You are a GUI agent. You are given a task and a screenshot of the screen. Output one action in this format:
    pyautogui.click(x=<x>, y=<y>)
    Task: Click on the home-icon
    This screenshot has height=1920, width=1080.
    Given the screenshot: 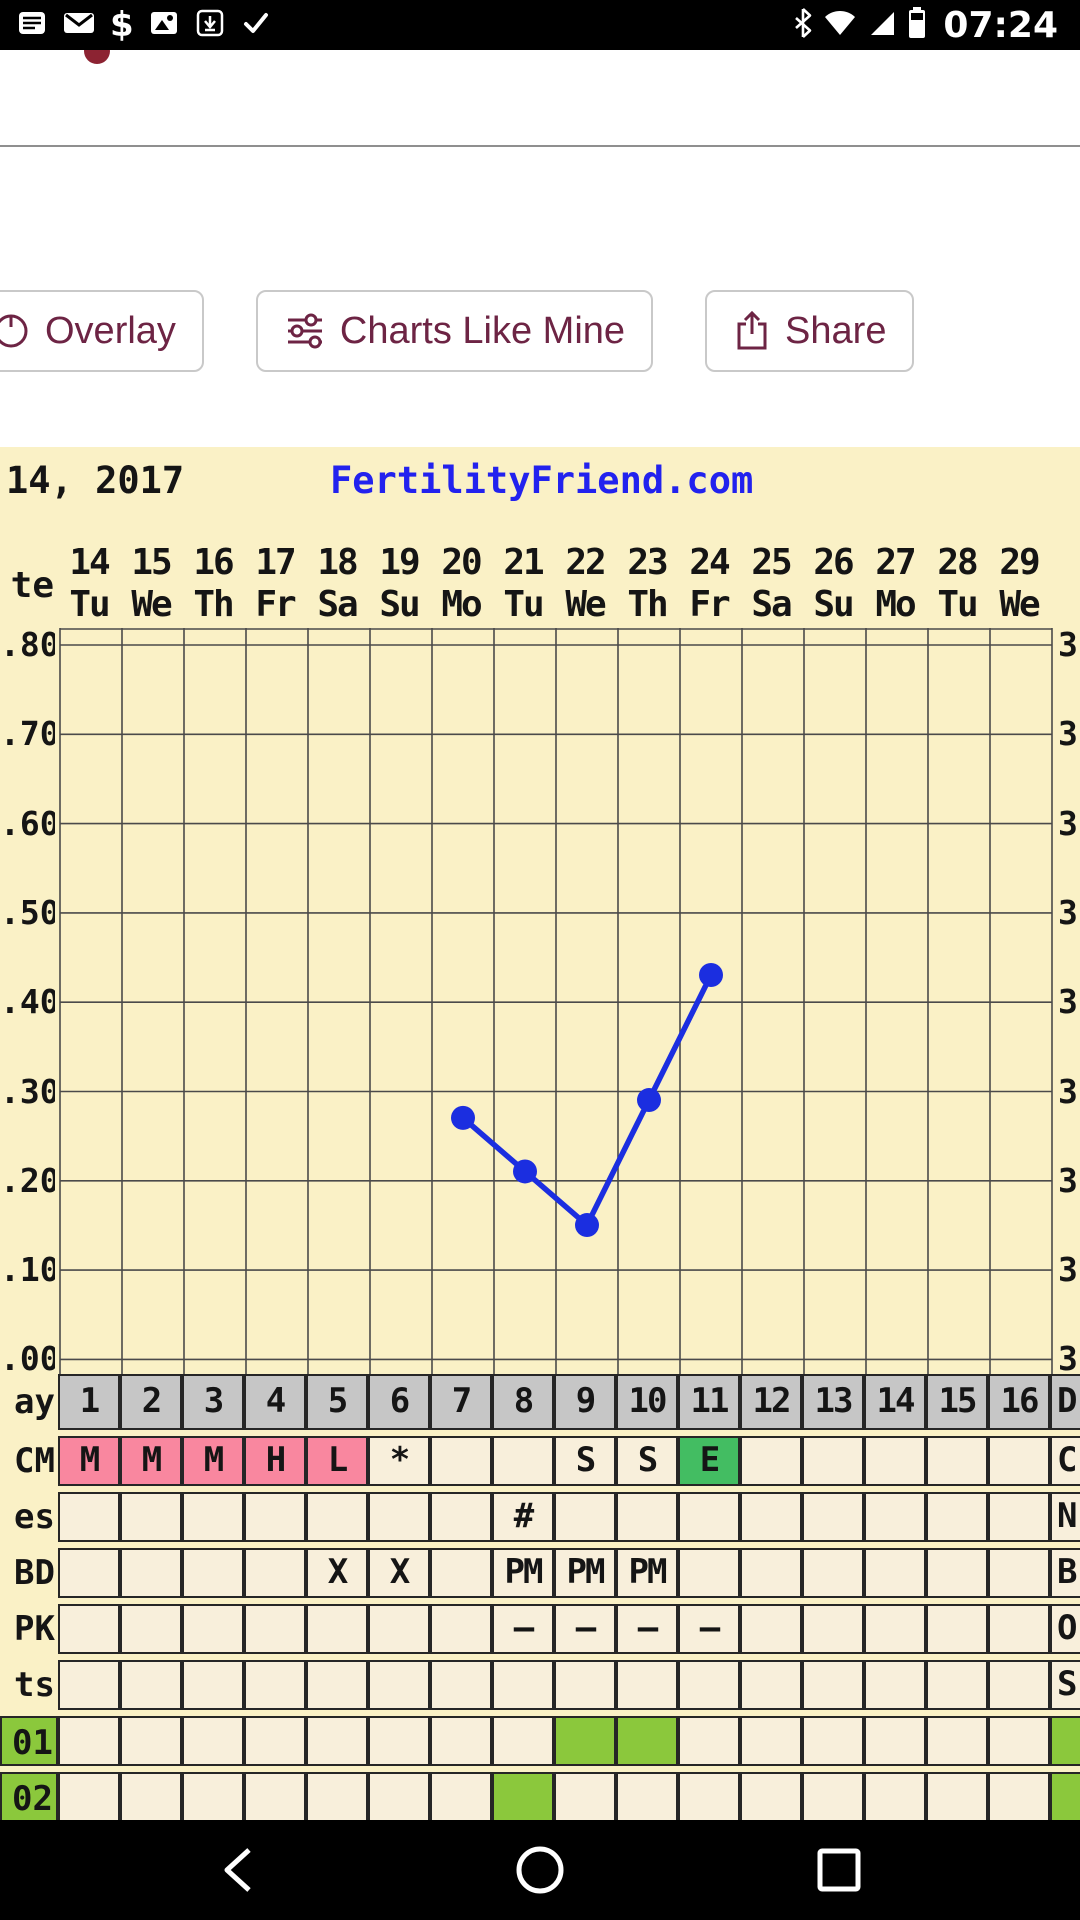 What is the action you would take?
    pyautogui.click(x=540, y=1870)
    